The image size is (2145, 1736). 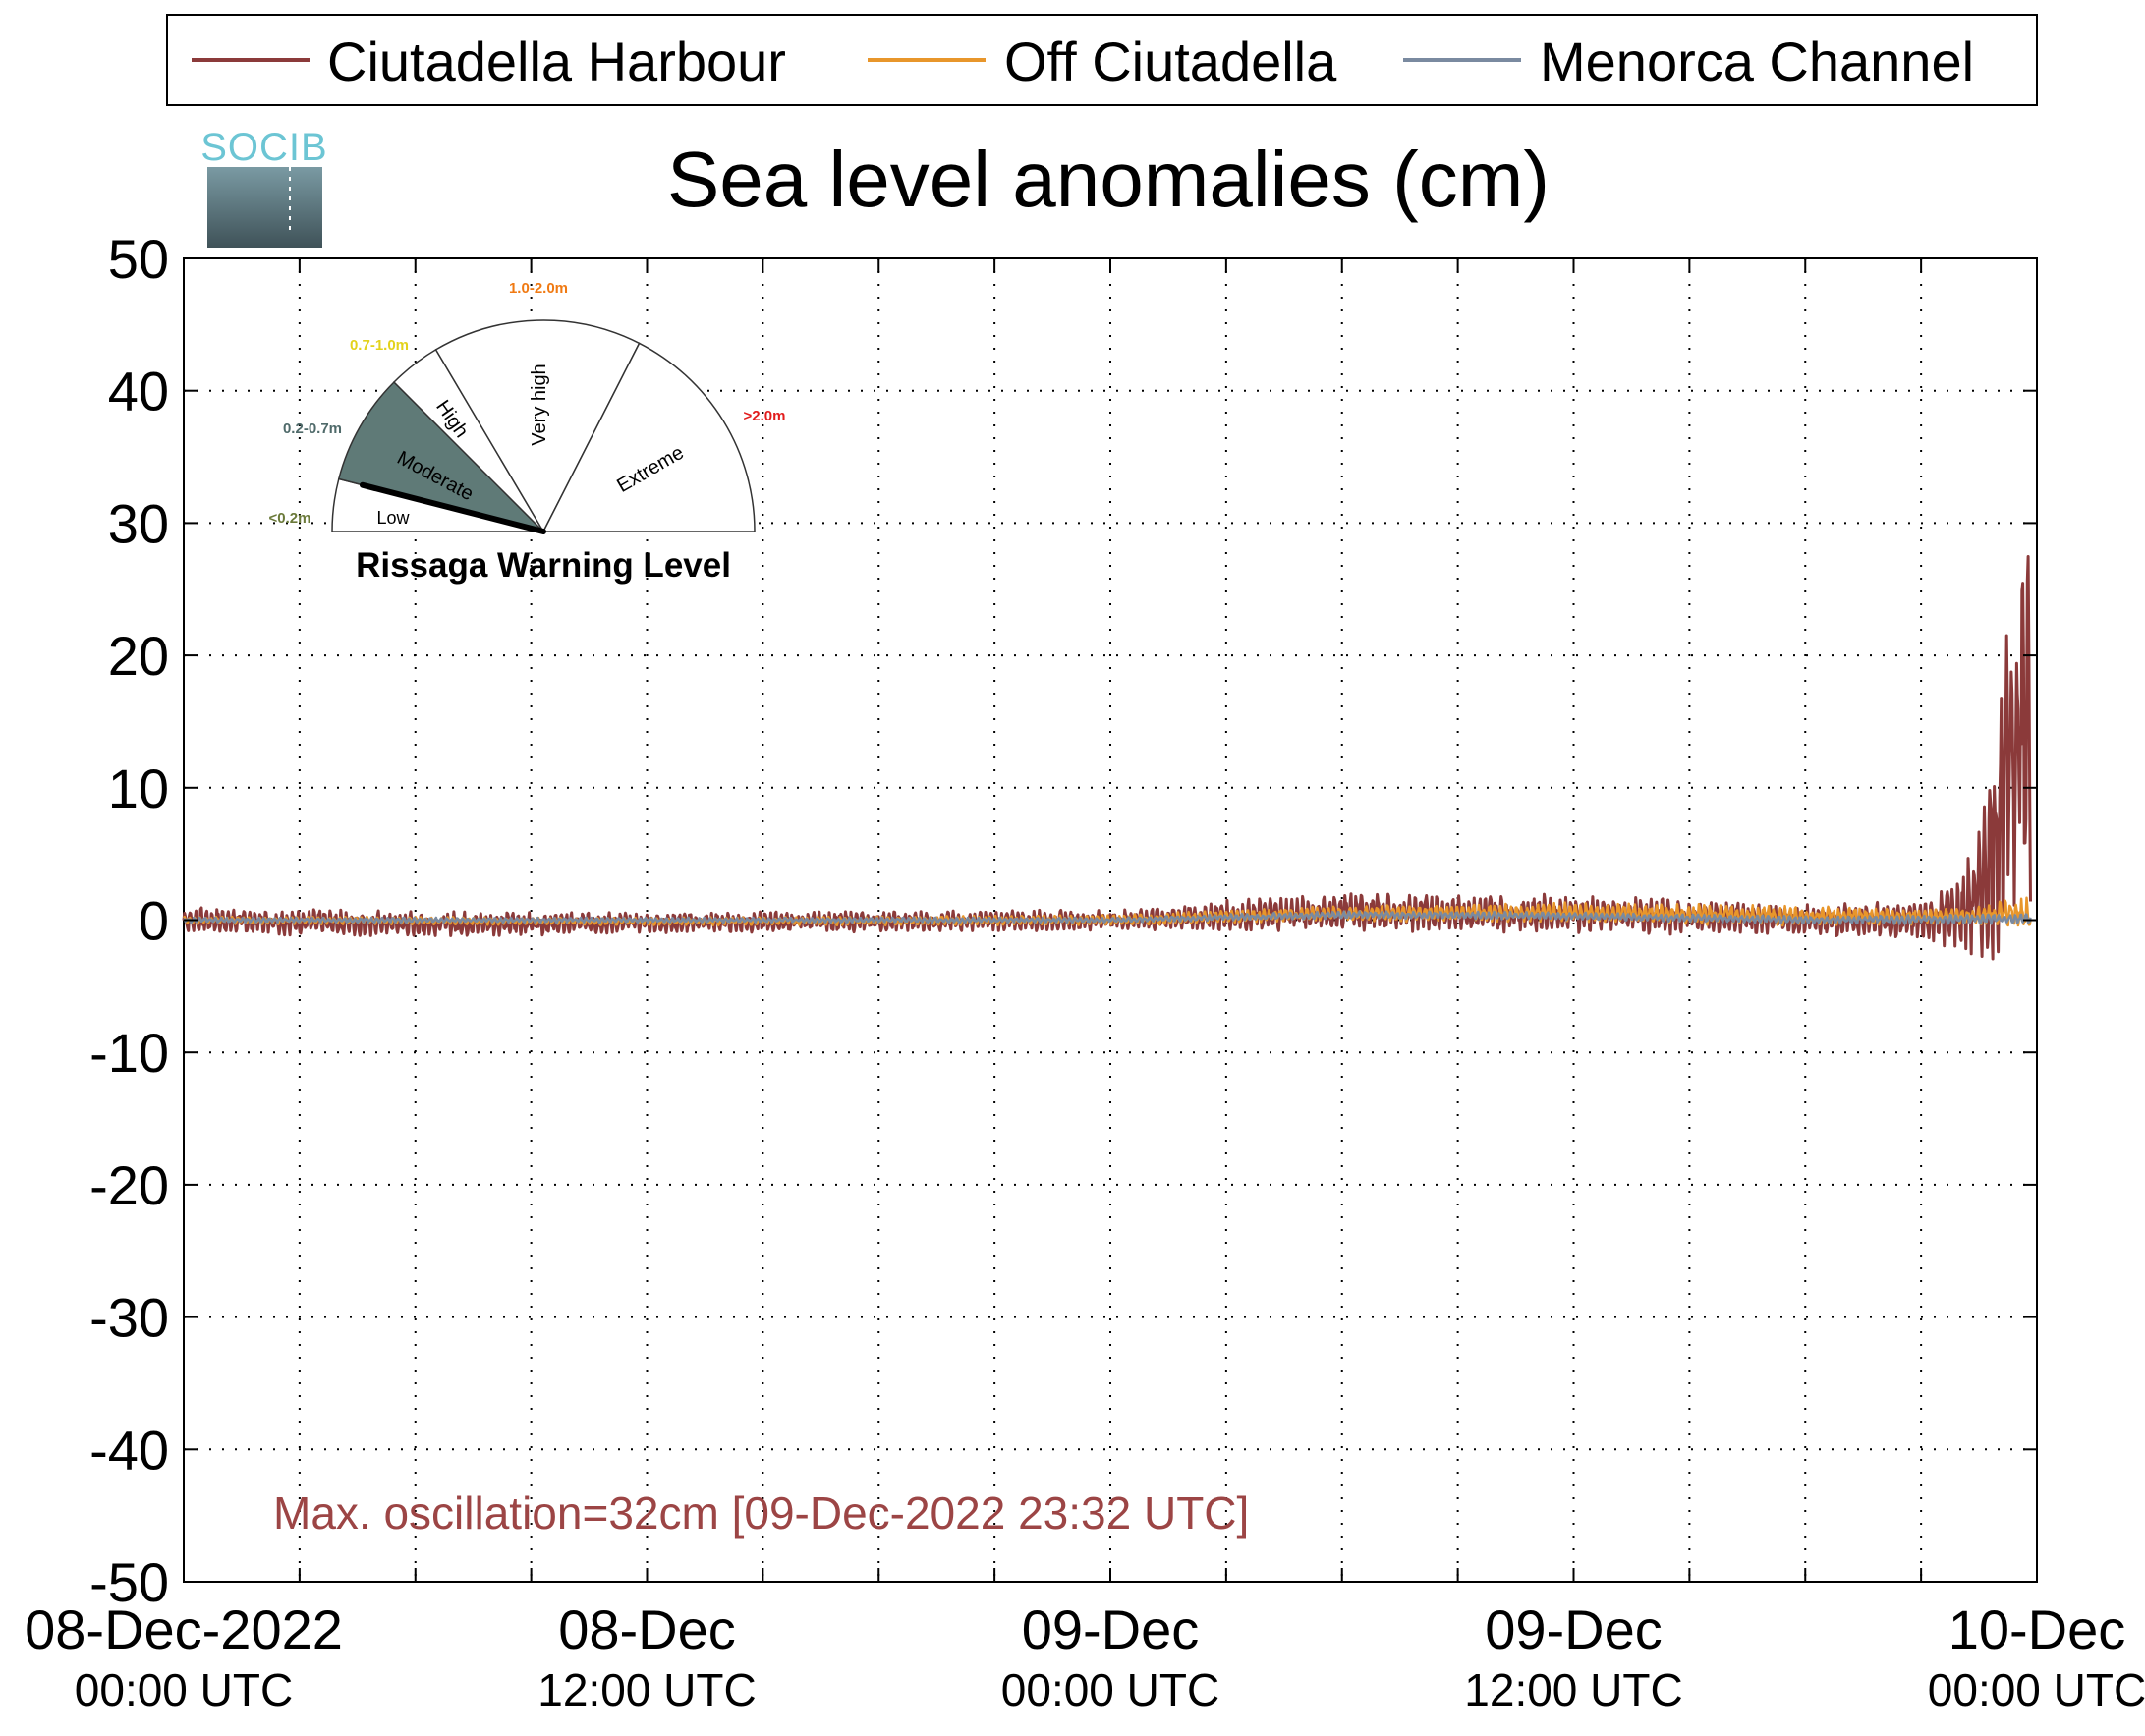 I want to click on y-tick-label: -30, so click(x=129, y=1318).